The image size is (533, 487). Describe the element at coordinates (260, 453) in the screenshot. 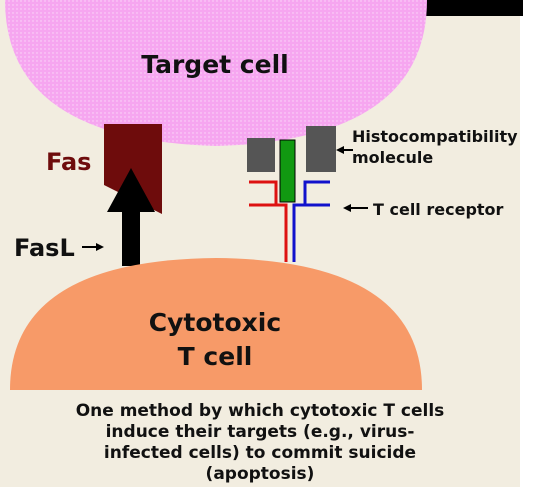

I see `caption-line: infected cells) to commit suicide` at that location.